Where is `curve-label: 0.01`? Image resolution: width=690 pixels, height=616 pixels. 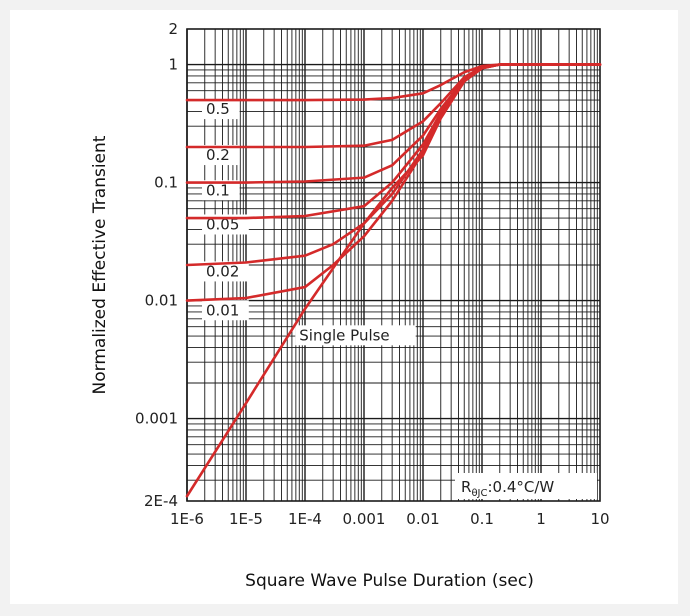 curve-label: 0.01 is located at coordinates (222, 310).